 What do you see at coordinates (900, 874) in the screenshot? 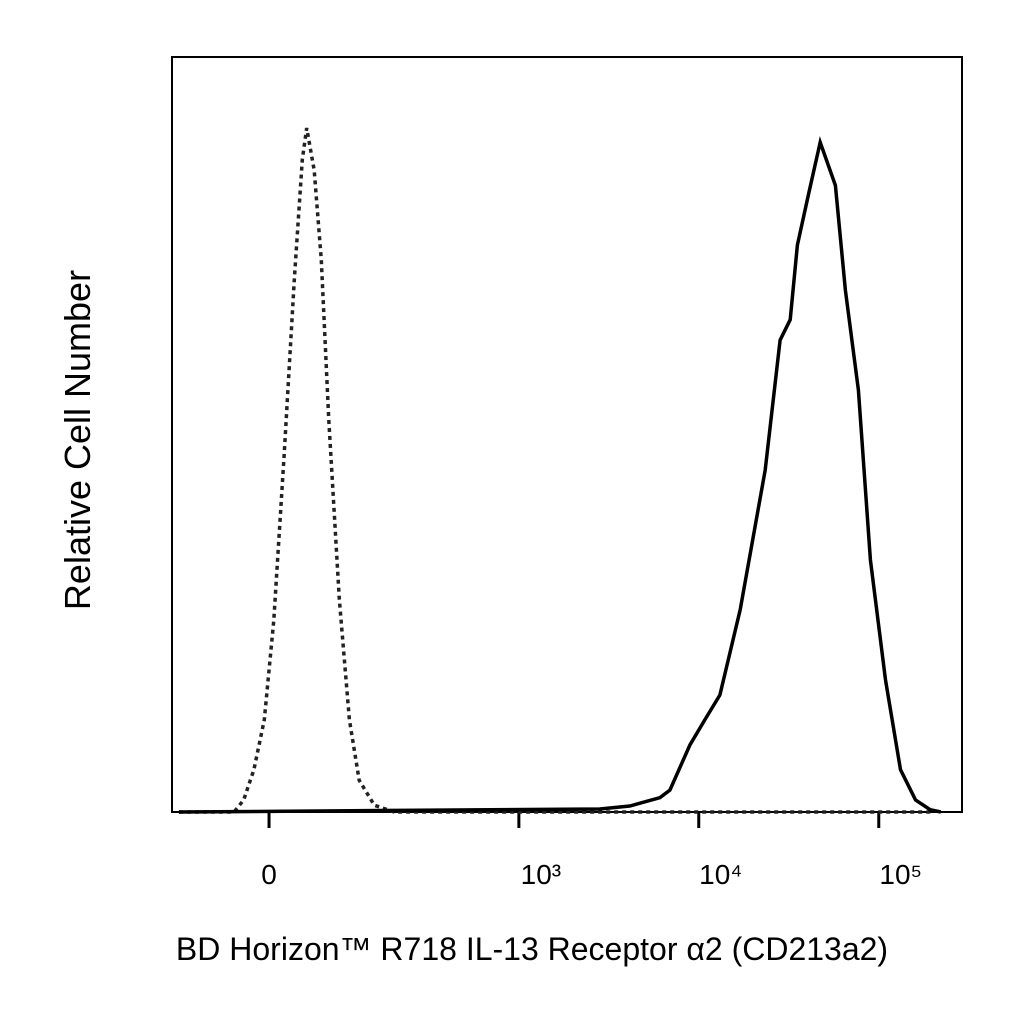
I see `x-tick-label: 10⁵` at bounding box center [900, 874].